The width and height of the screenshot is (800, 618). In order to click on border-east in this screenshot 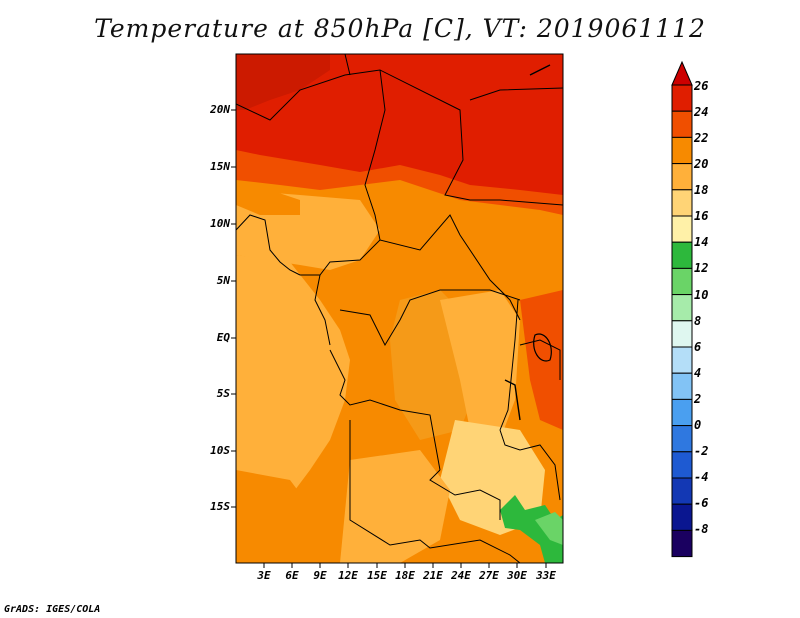, I will do `click(530, 465)`.